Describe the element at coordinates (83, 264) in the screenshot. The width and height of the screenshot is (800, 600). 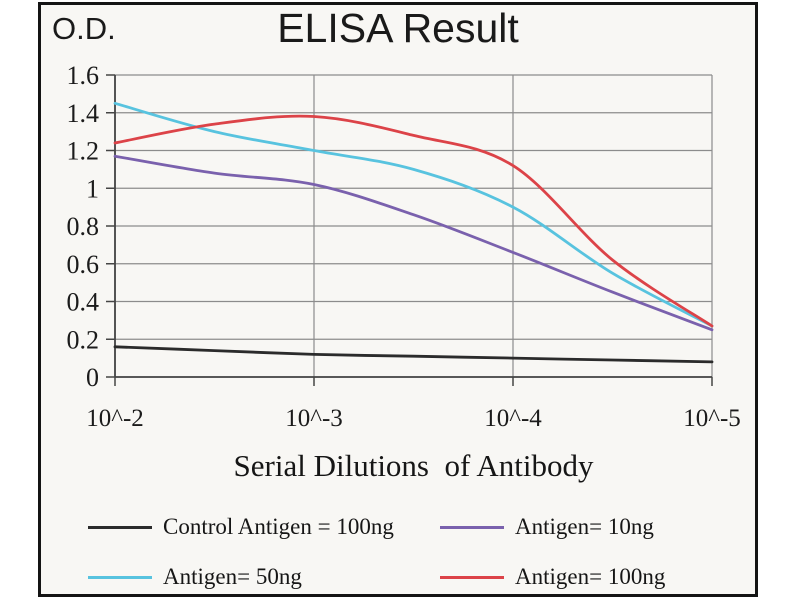
I see `y-tick-label: 0.6` at that location.